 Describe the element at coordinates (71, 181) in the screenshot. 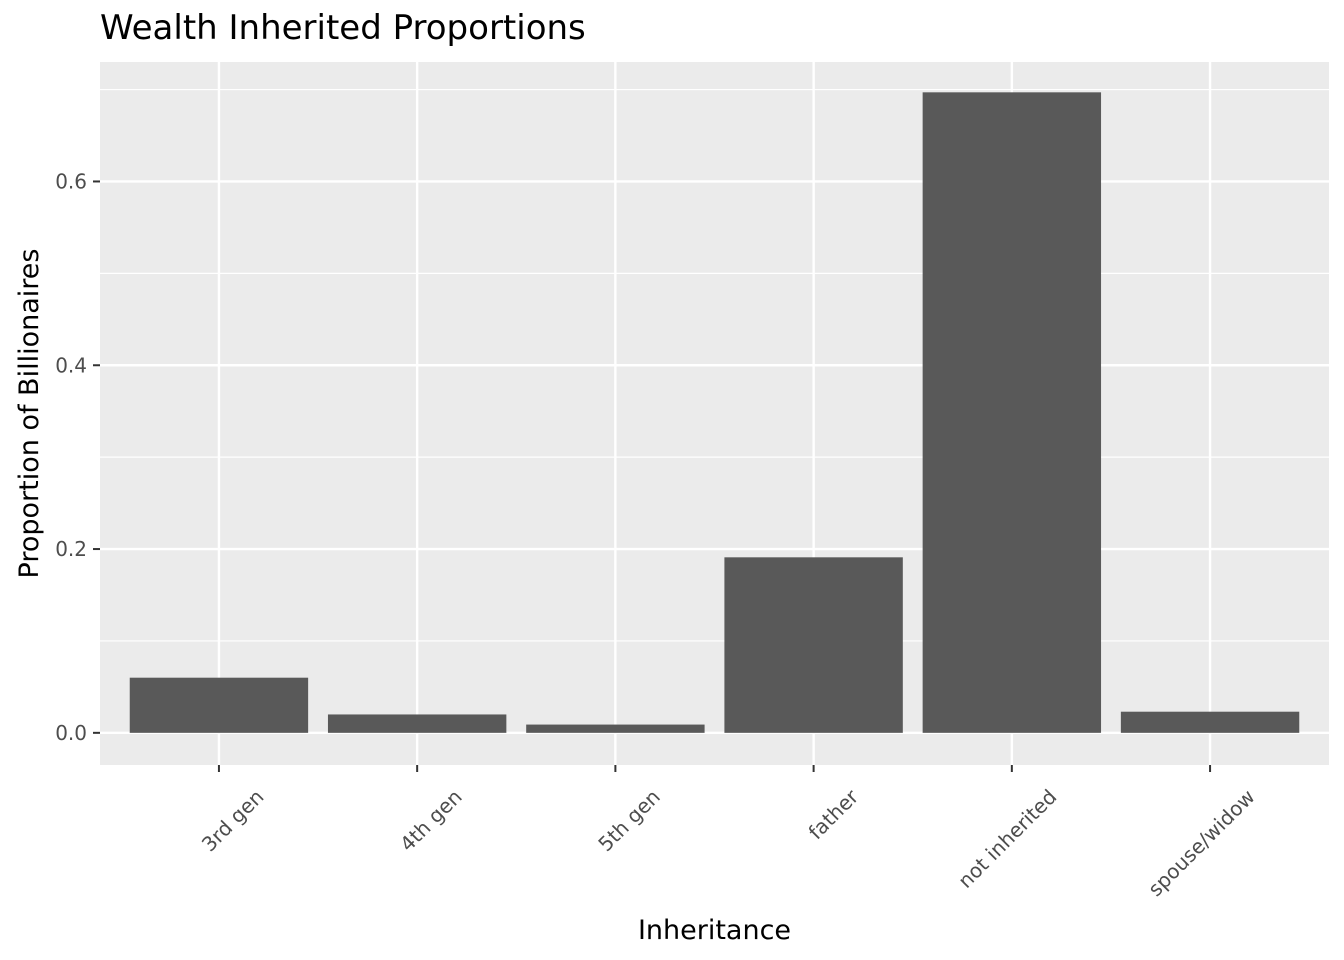

I see `y-tick-label: 0.6` at that location.